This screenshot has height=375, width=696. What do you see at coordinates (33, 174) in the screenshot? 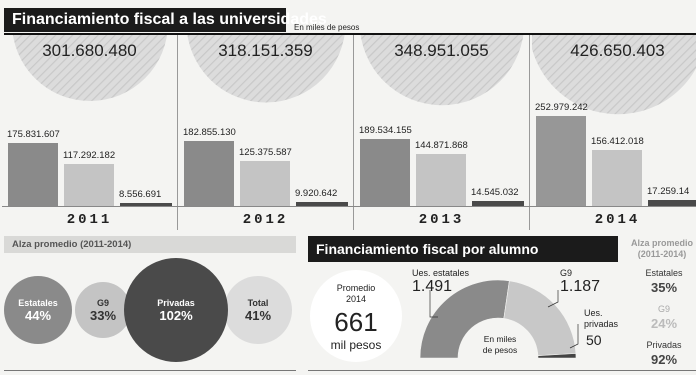
I see `bar-2011-s1` at bounding box center [33, 174].